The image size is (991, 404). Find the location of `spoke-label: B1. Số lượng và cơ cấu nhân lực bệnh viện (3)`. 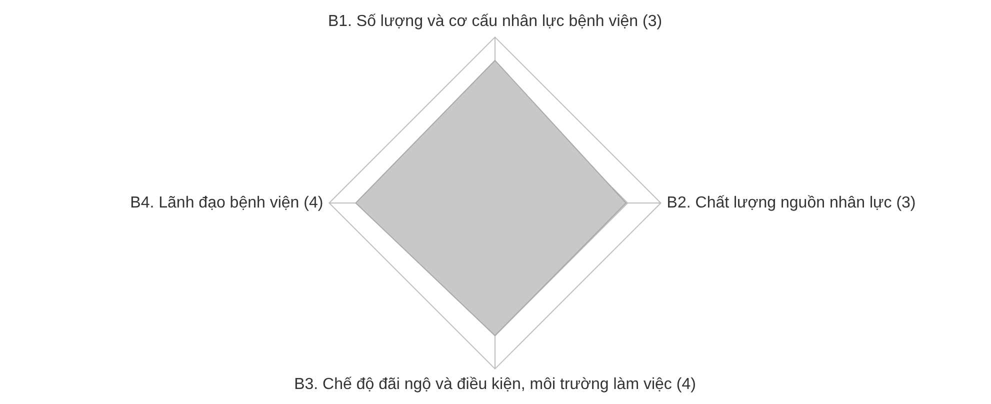

spoke-label: B1. Số lượng và cơ cấu nhân lực bệnh viện (3) is located at coordinates (495, 21).